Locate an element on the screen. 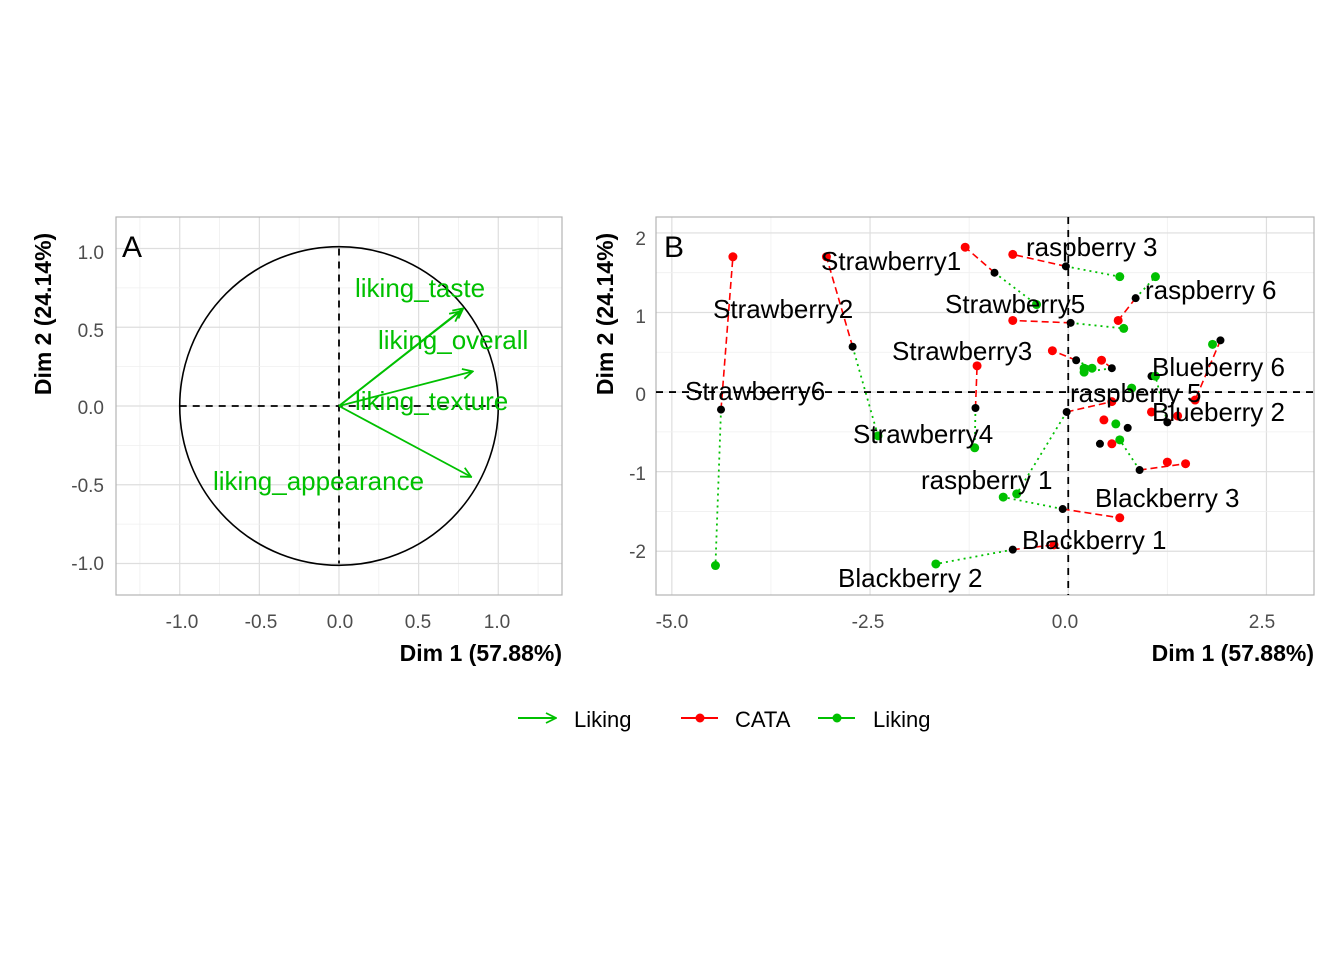 The height and width of the screenshot is (960, 1344). x-axis-title-a: Dim 1 (57.88%) is located at coordinates (481, 653).